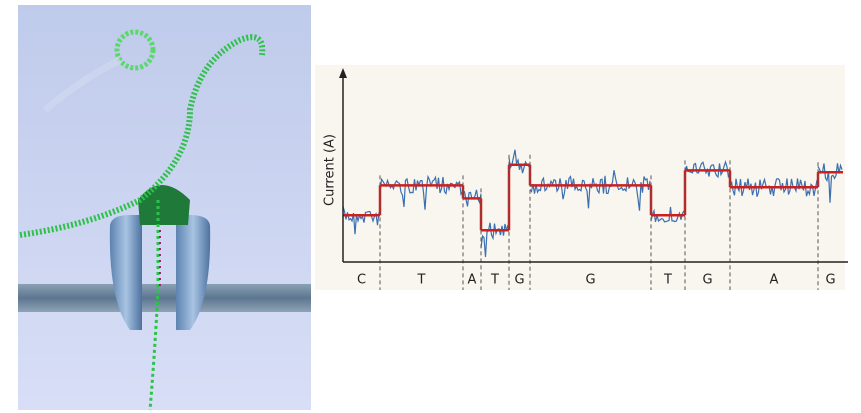 Image resolution: width=861 pixels, height=413 pixels. I want to click on y-axis-label: Current (A), so click(330, 170).